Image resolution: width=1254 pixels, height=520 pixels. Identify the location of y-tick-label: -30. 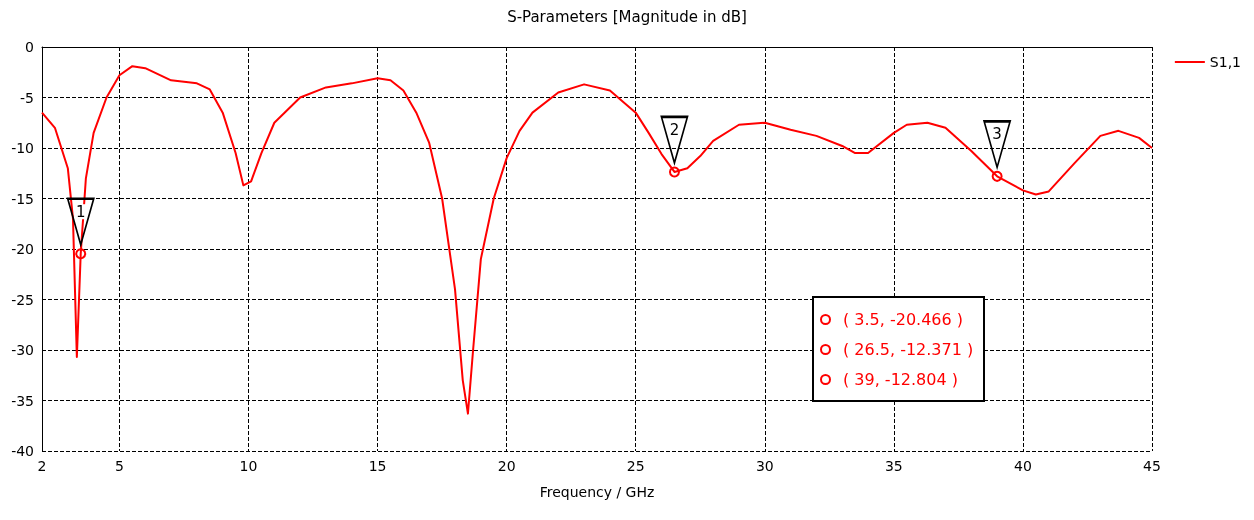
(22, 350).